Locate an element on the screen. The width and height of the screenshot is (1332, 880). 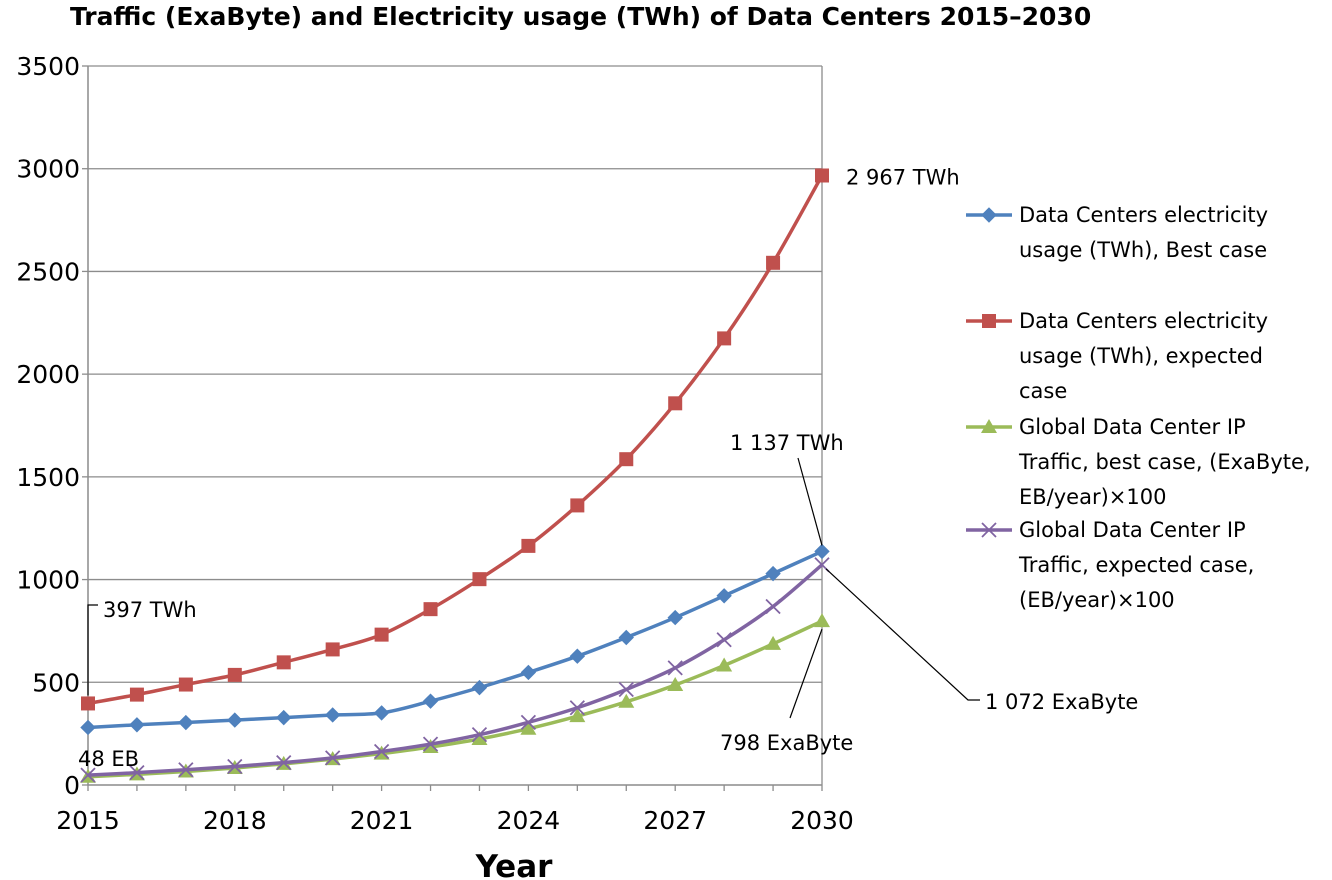
y-tick-label: 3000 is located at coordinates (48, 169).